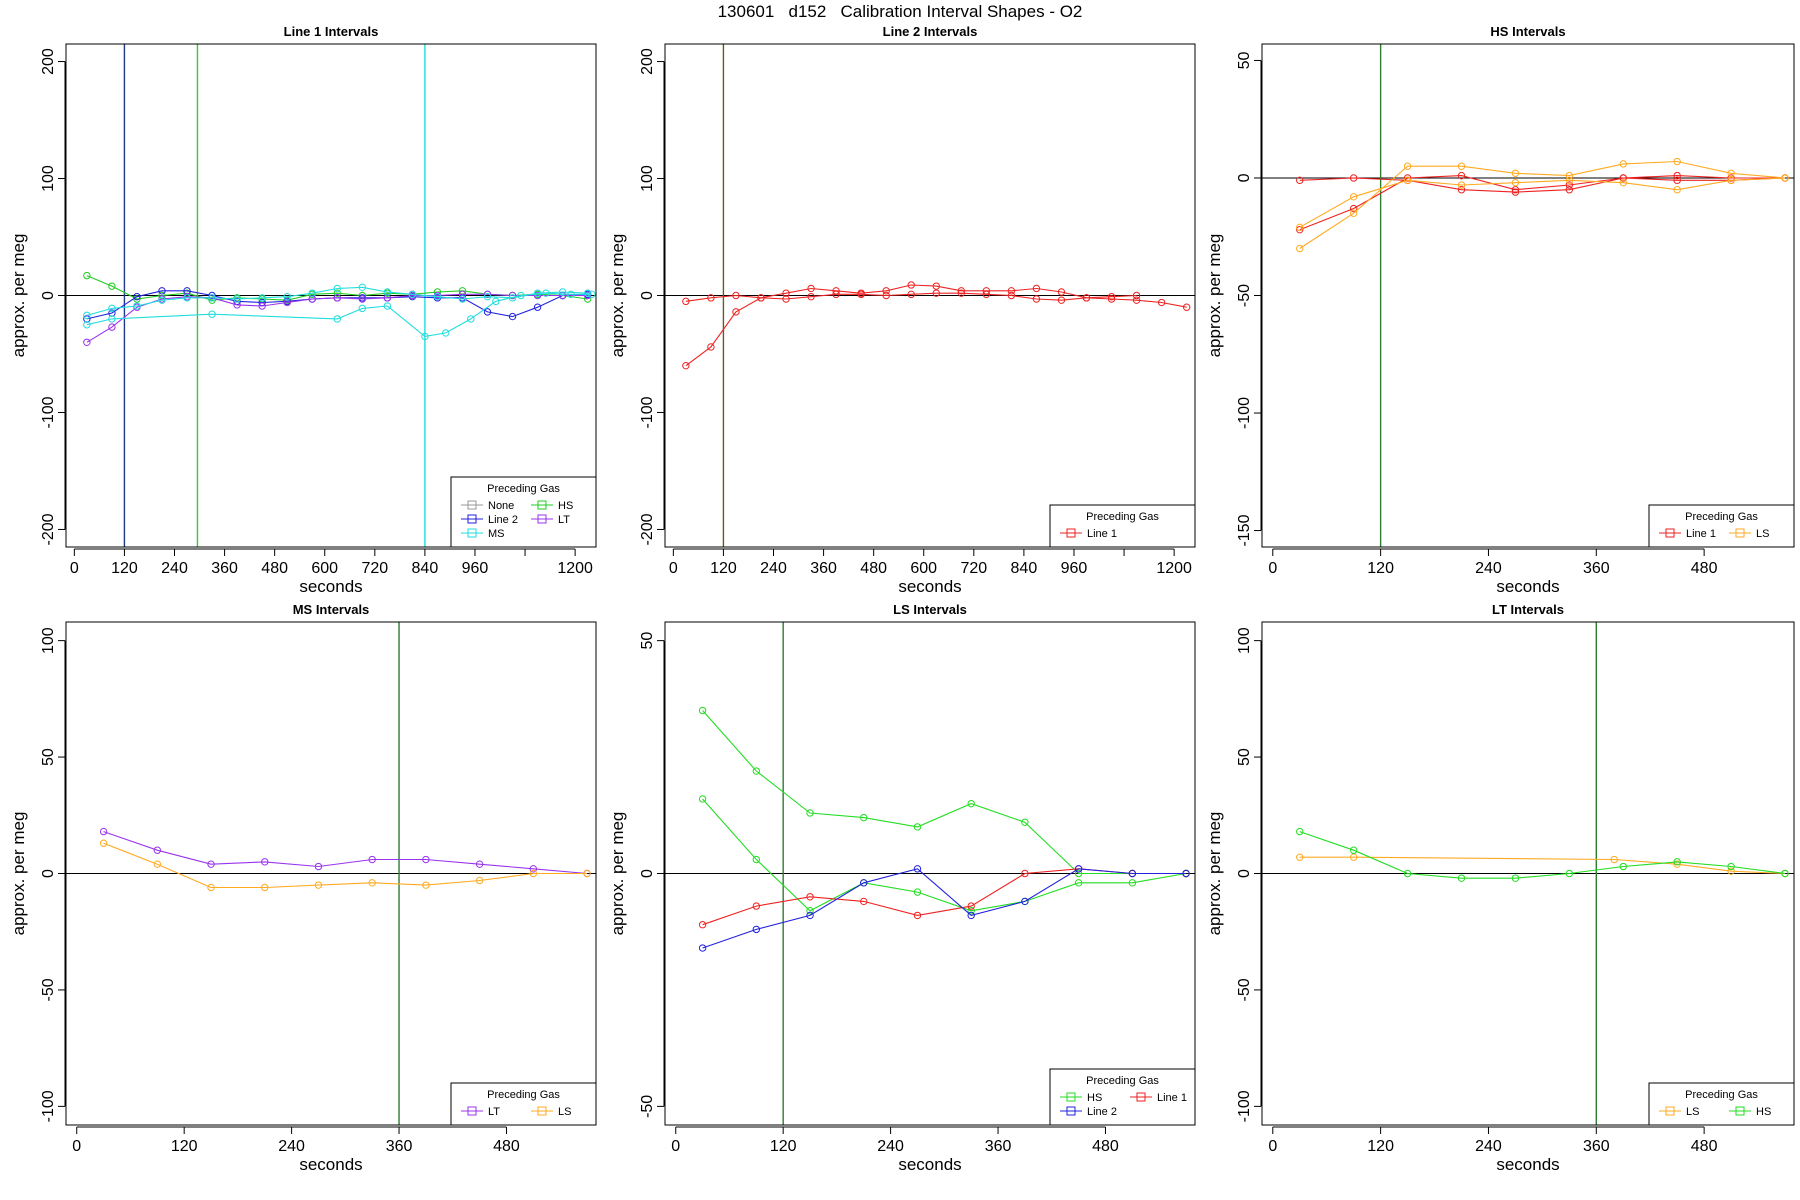 Image resolution: width=1800 pixels, height=1200 pixels. I want to click on legend-entry: Line 2, so click(489, 520).